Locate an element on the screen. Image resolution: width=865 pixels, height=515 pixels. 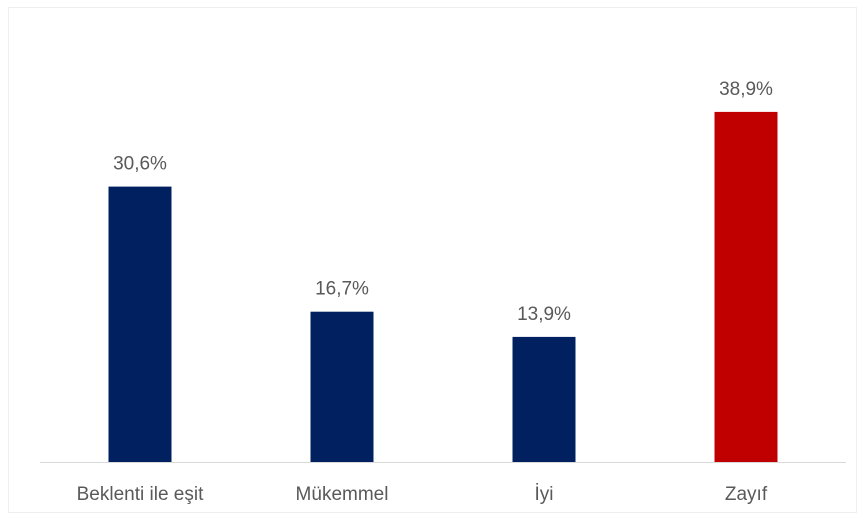
value-label-4: 38,9% is located at coordinates (746, 89).